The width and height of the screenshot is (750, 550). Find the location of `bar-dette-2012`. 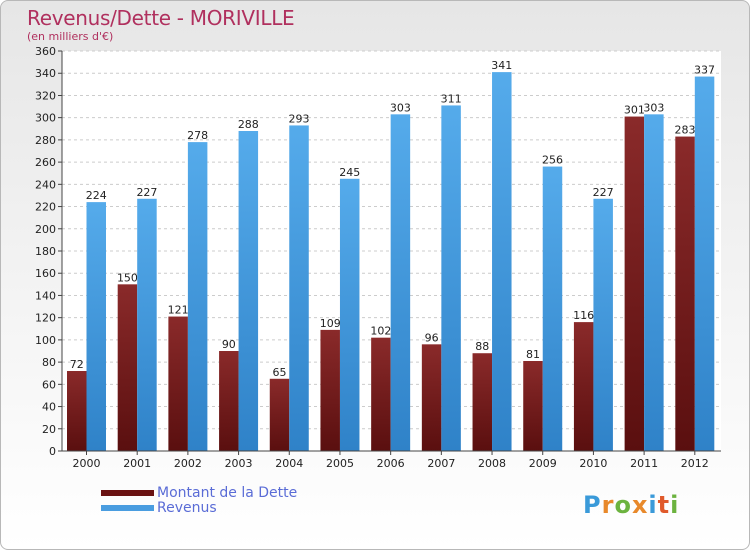

bar-dette-2012 is located at coordinates (685, 294).